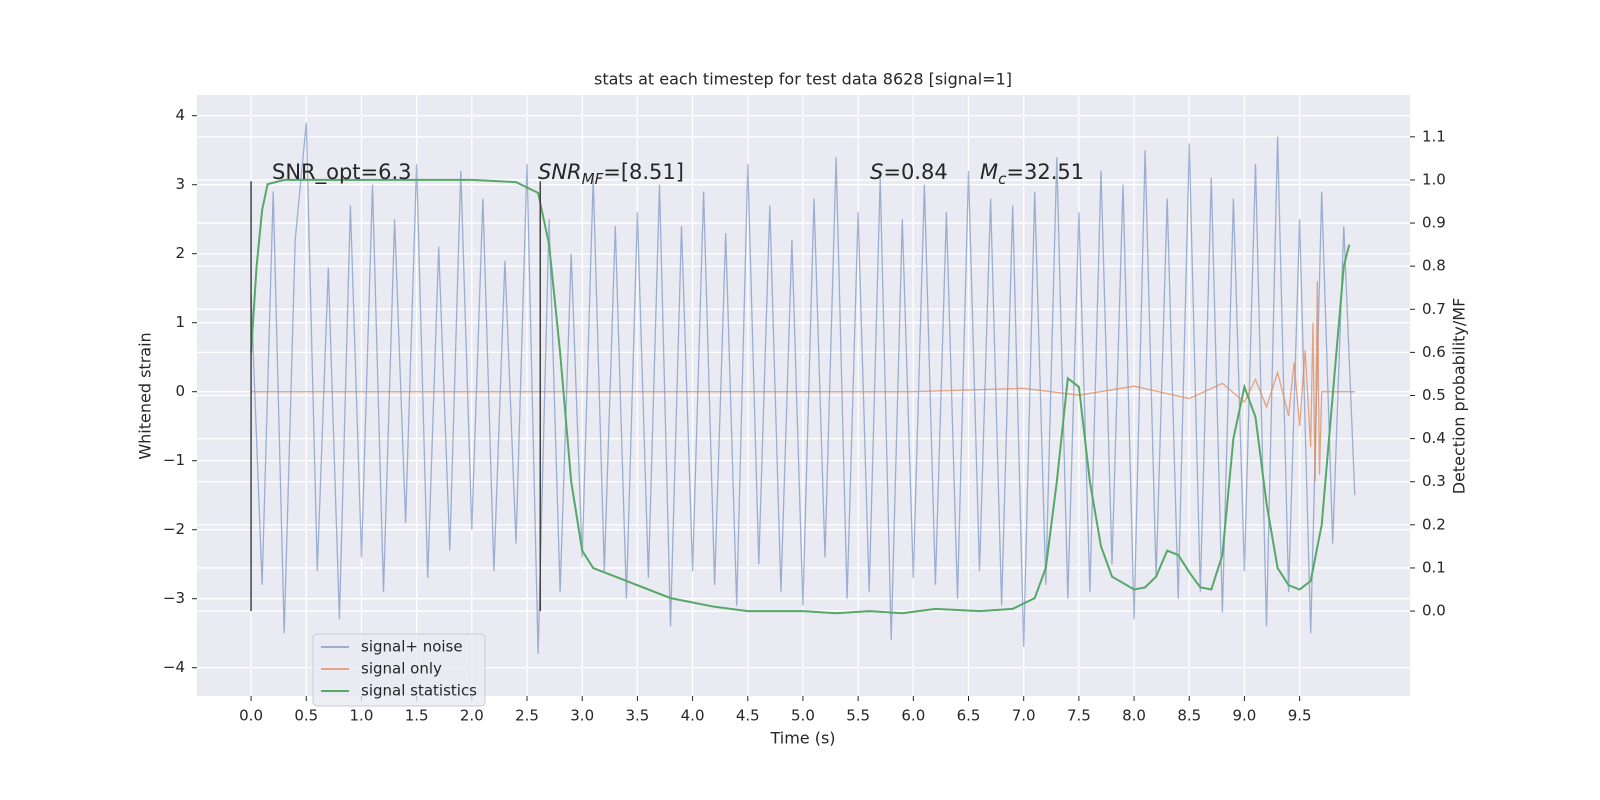 This screenshot has width=1600, height=800. What do you see at coordinates (803, 716) in the screenshot?
I see `x-tick-label: 5.0` at bounding box center [803, 716].